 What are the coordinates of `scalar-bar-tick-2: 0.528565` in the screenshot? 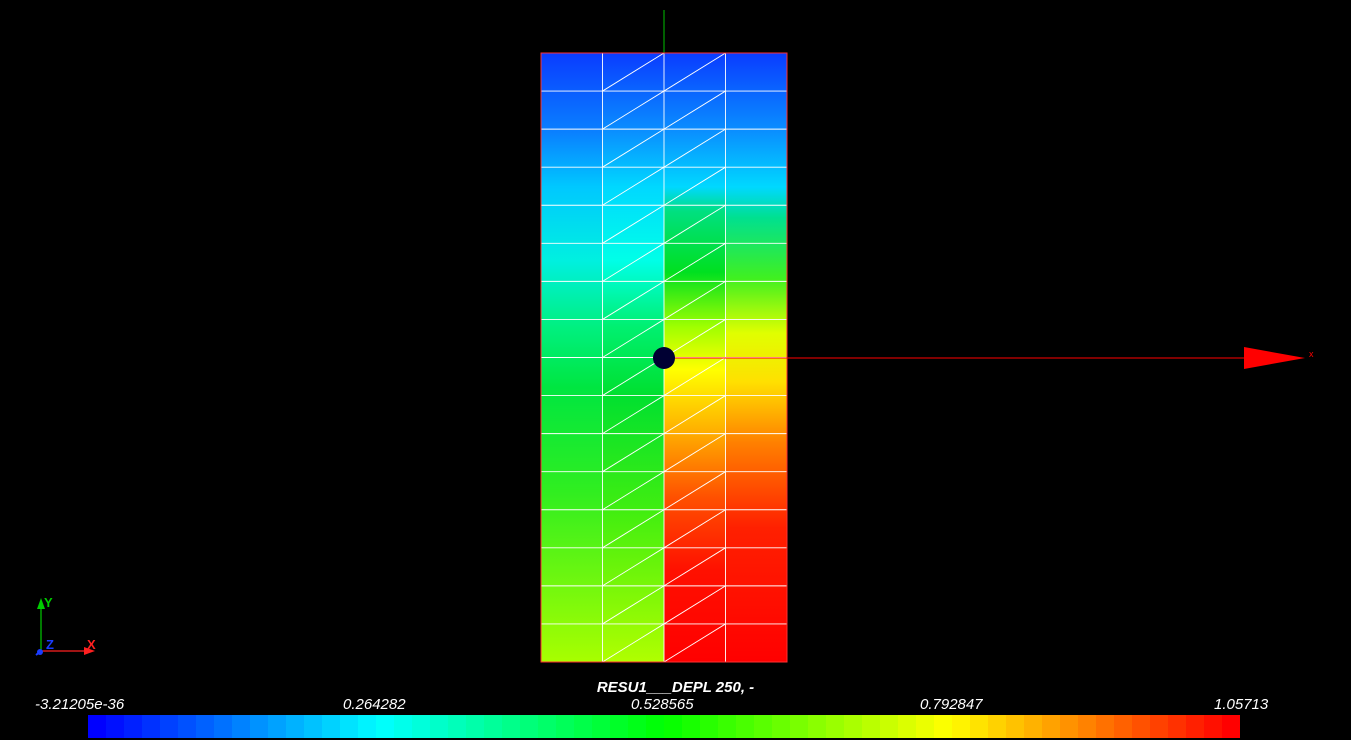 It's located at (662, 704).